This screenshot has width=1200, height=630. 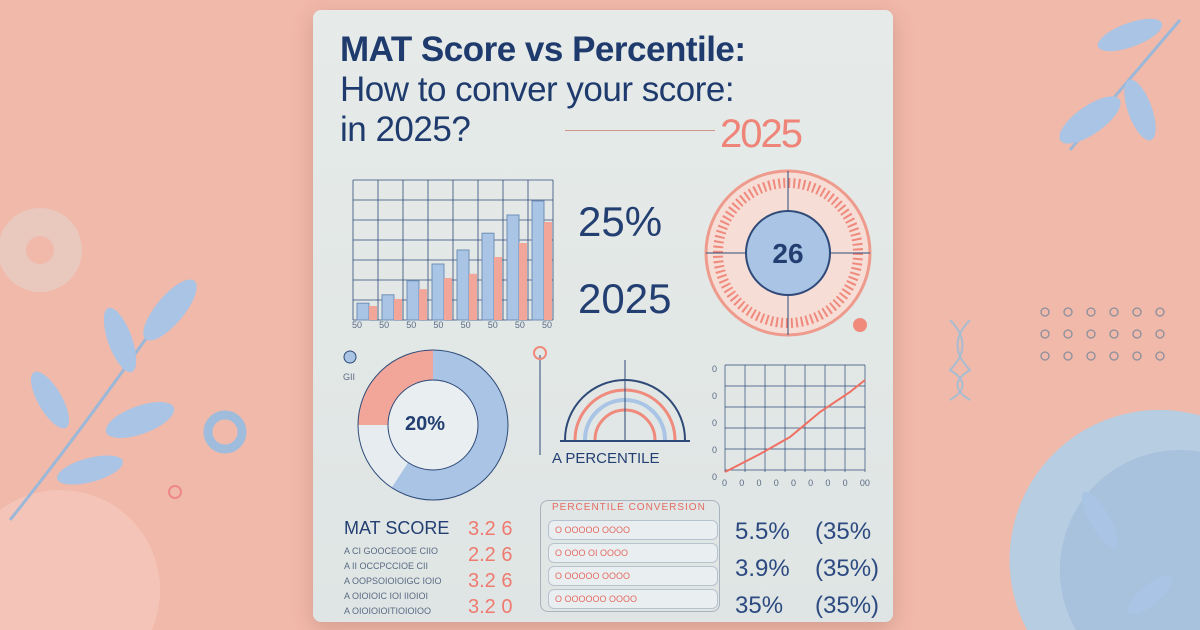 I want to click on gauge-value: 26, so click(x=788, y=253).